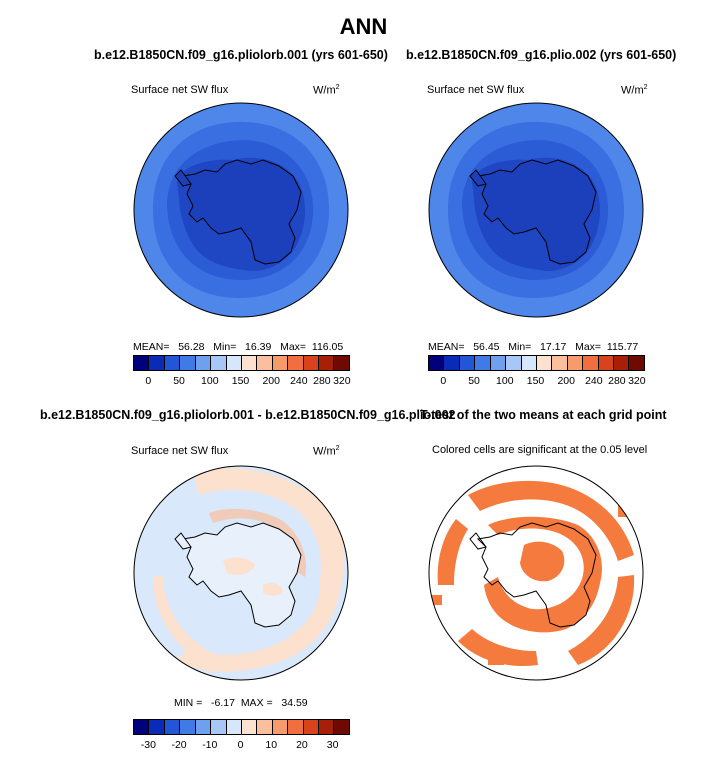 This screenshot has height=778, width=727. Describe the element at coordinates (241, 703) in the screenshot. I see `panel-3-stats: MIN = -6.17 MAX = 34.59` at that location.